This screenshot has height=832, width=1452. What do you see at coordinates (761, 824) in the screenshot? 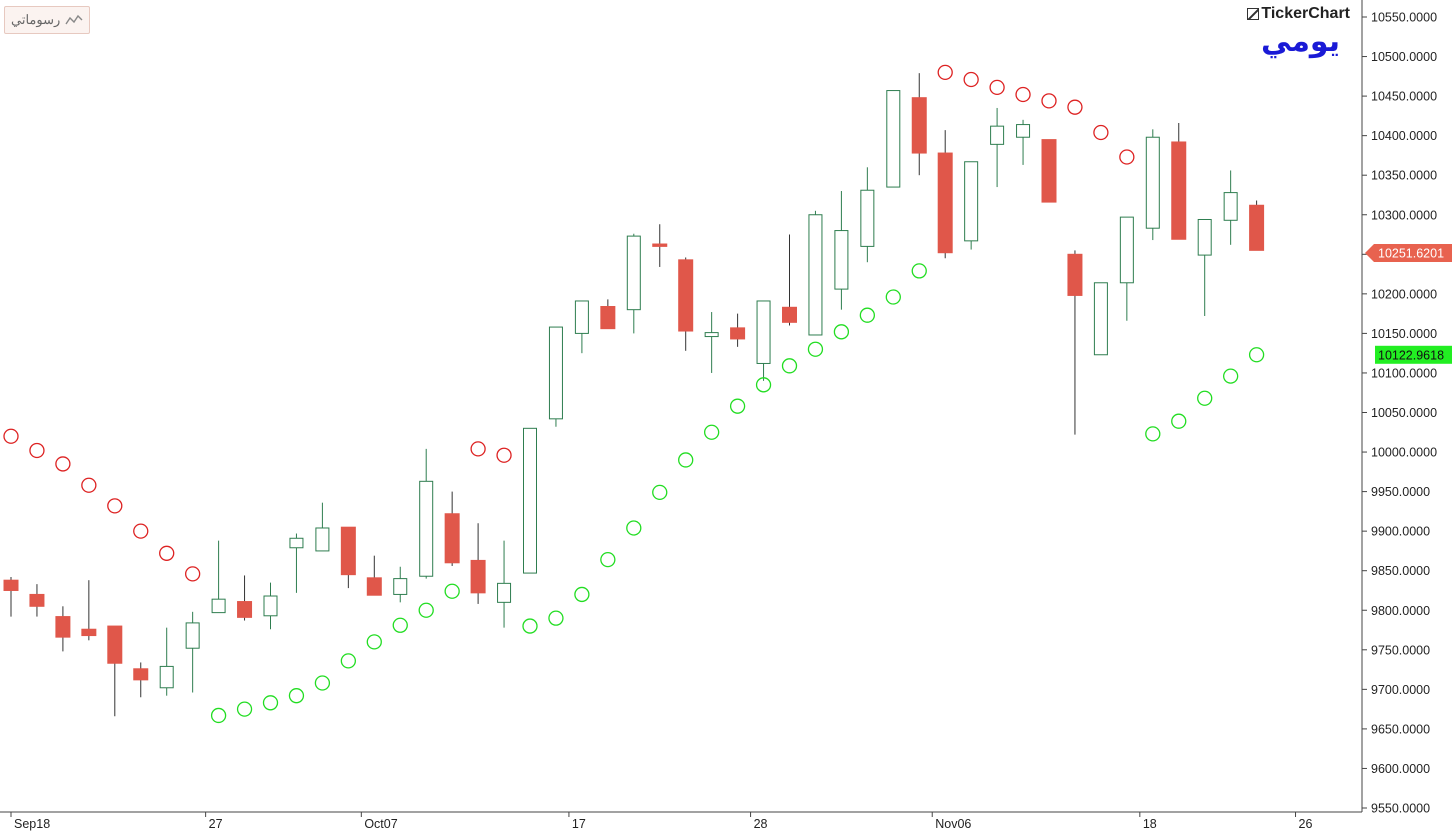
I see `x-tick-label: 28` at bounding box center [761, 824].